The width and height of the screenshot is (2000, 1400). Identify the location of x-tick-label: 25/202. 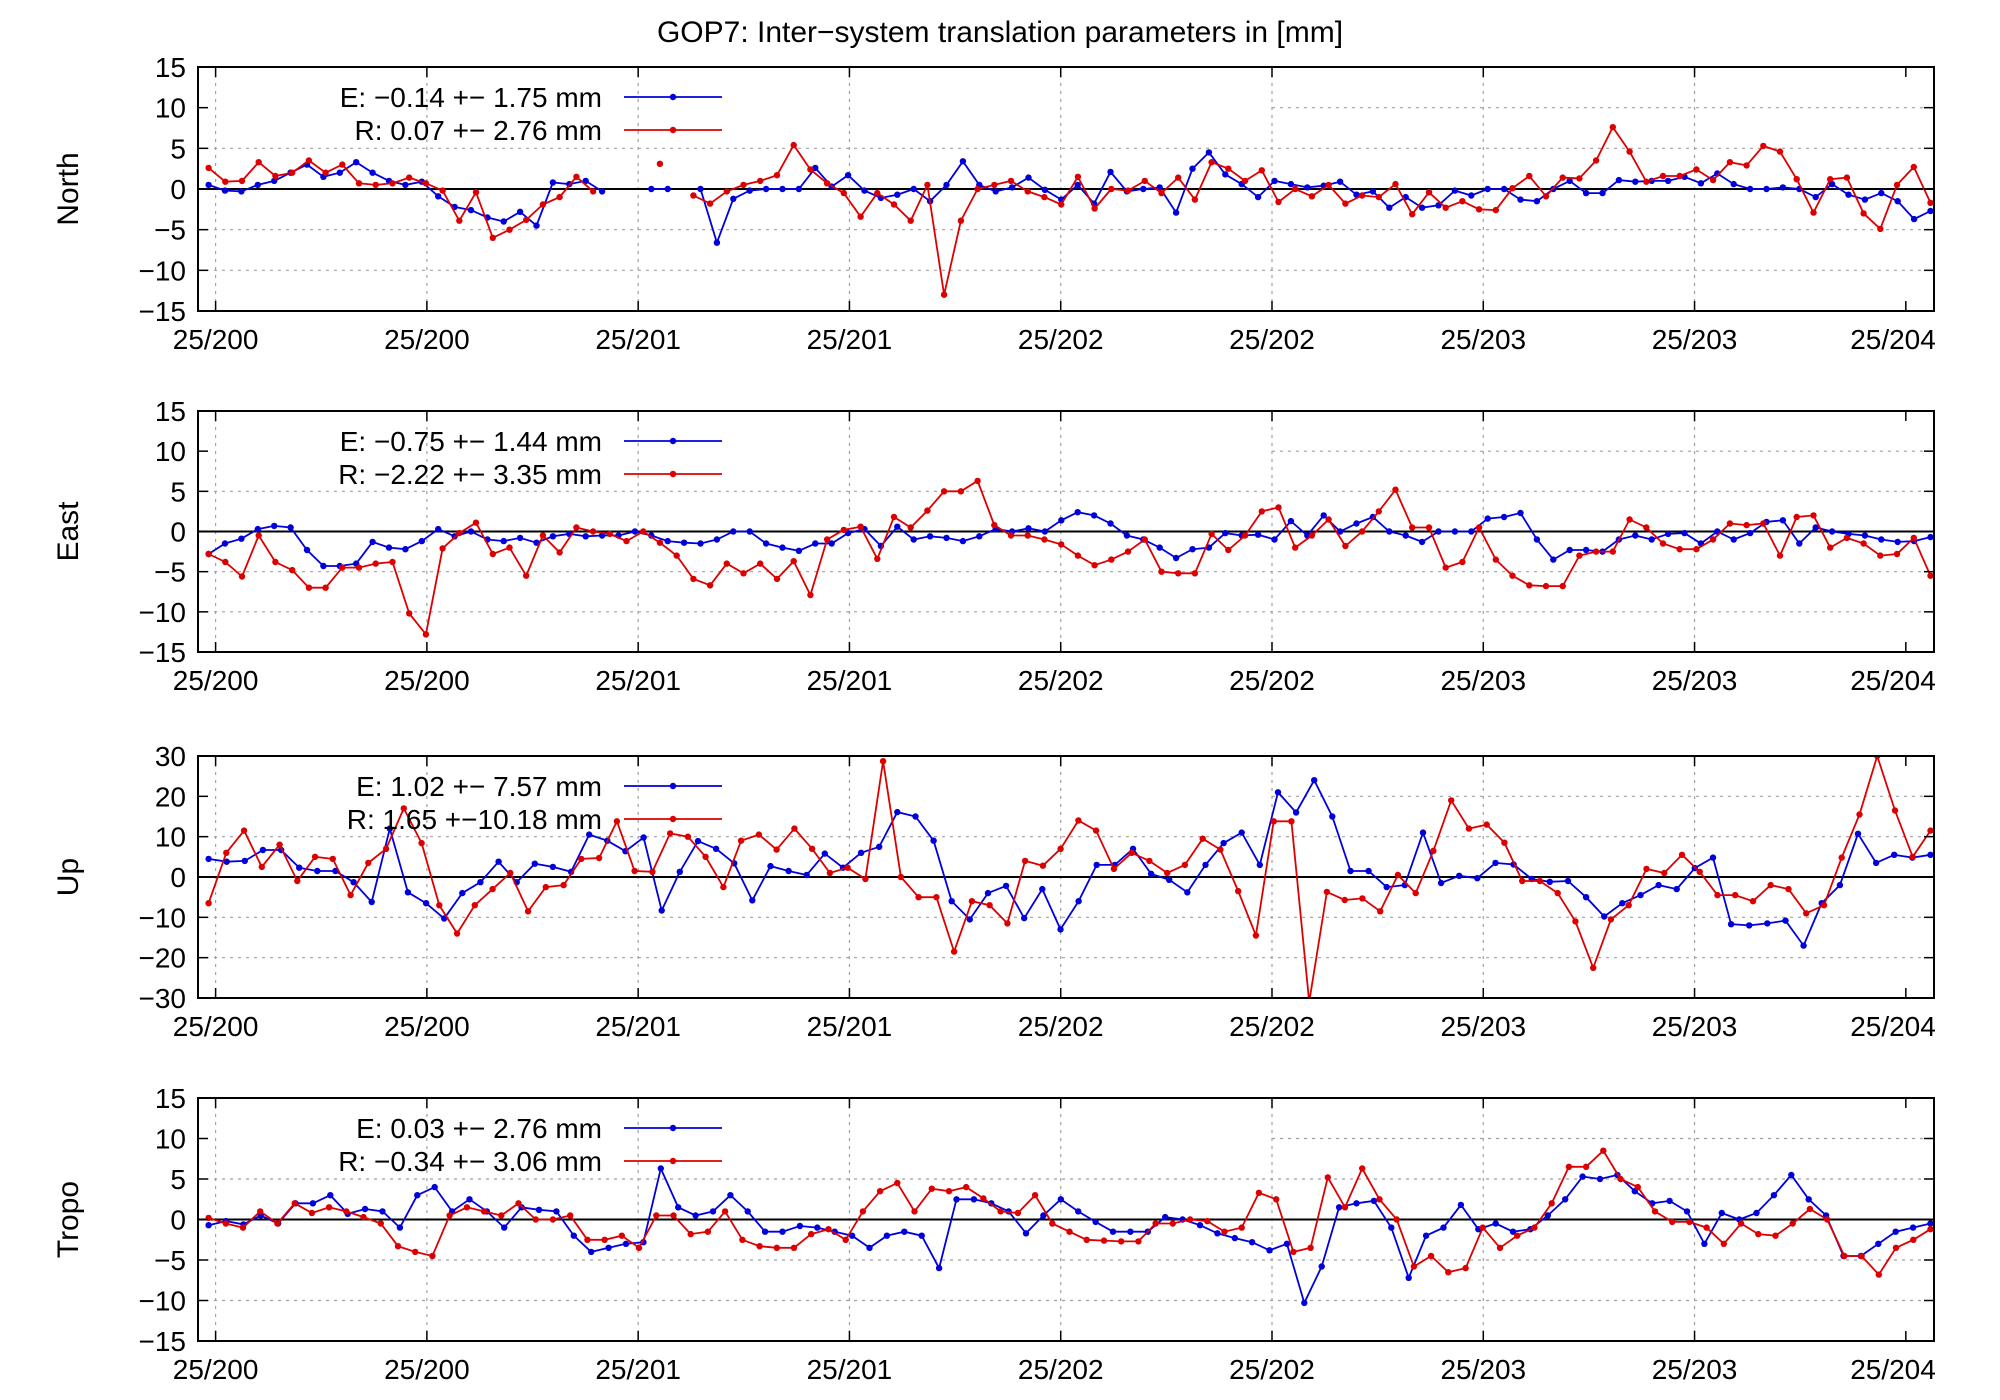
(1272, 680).